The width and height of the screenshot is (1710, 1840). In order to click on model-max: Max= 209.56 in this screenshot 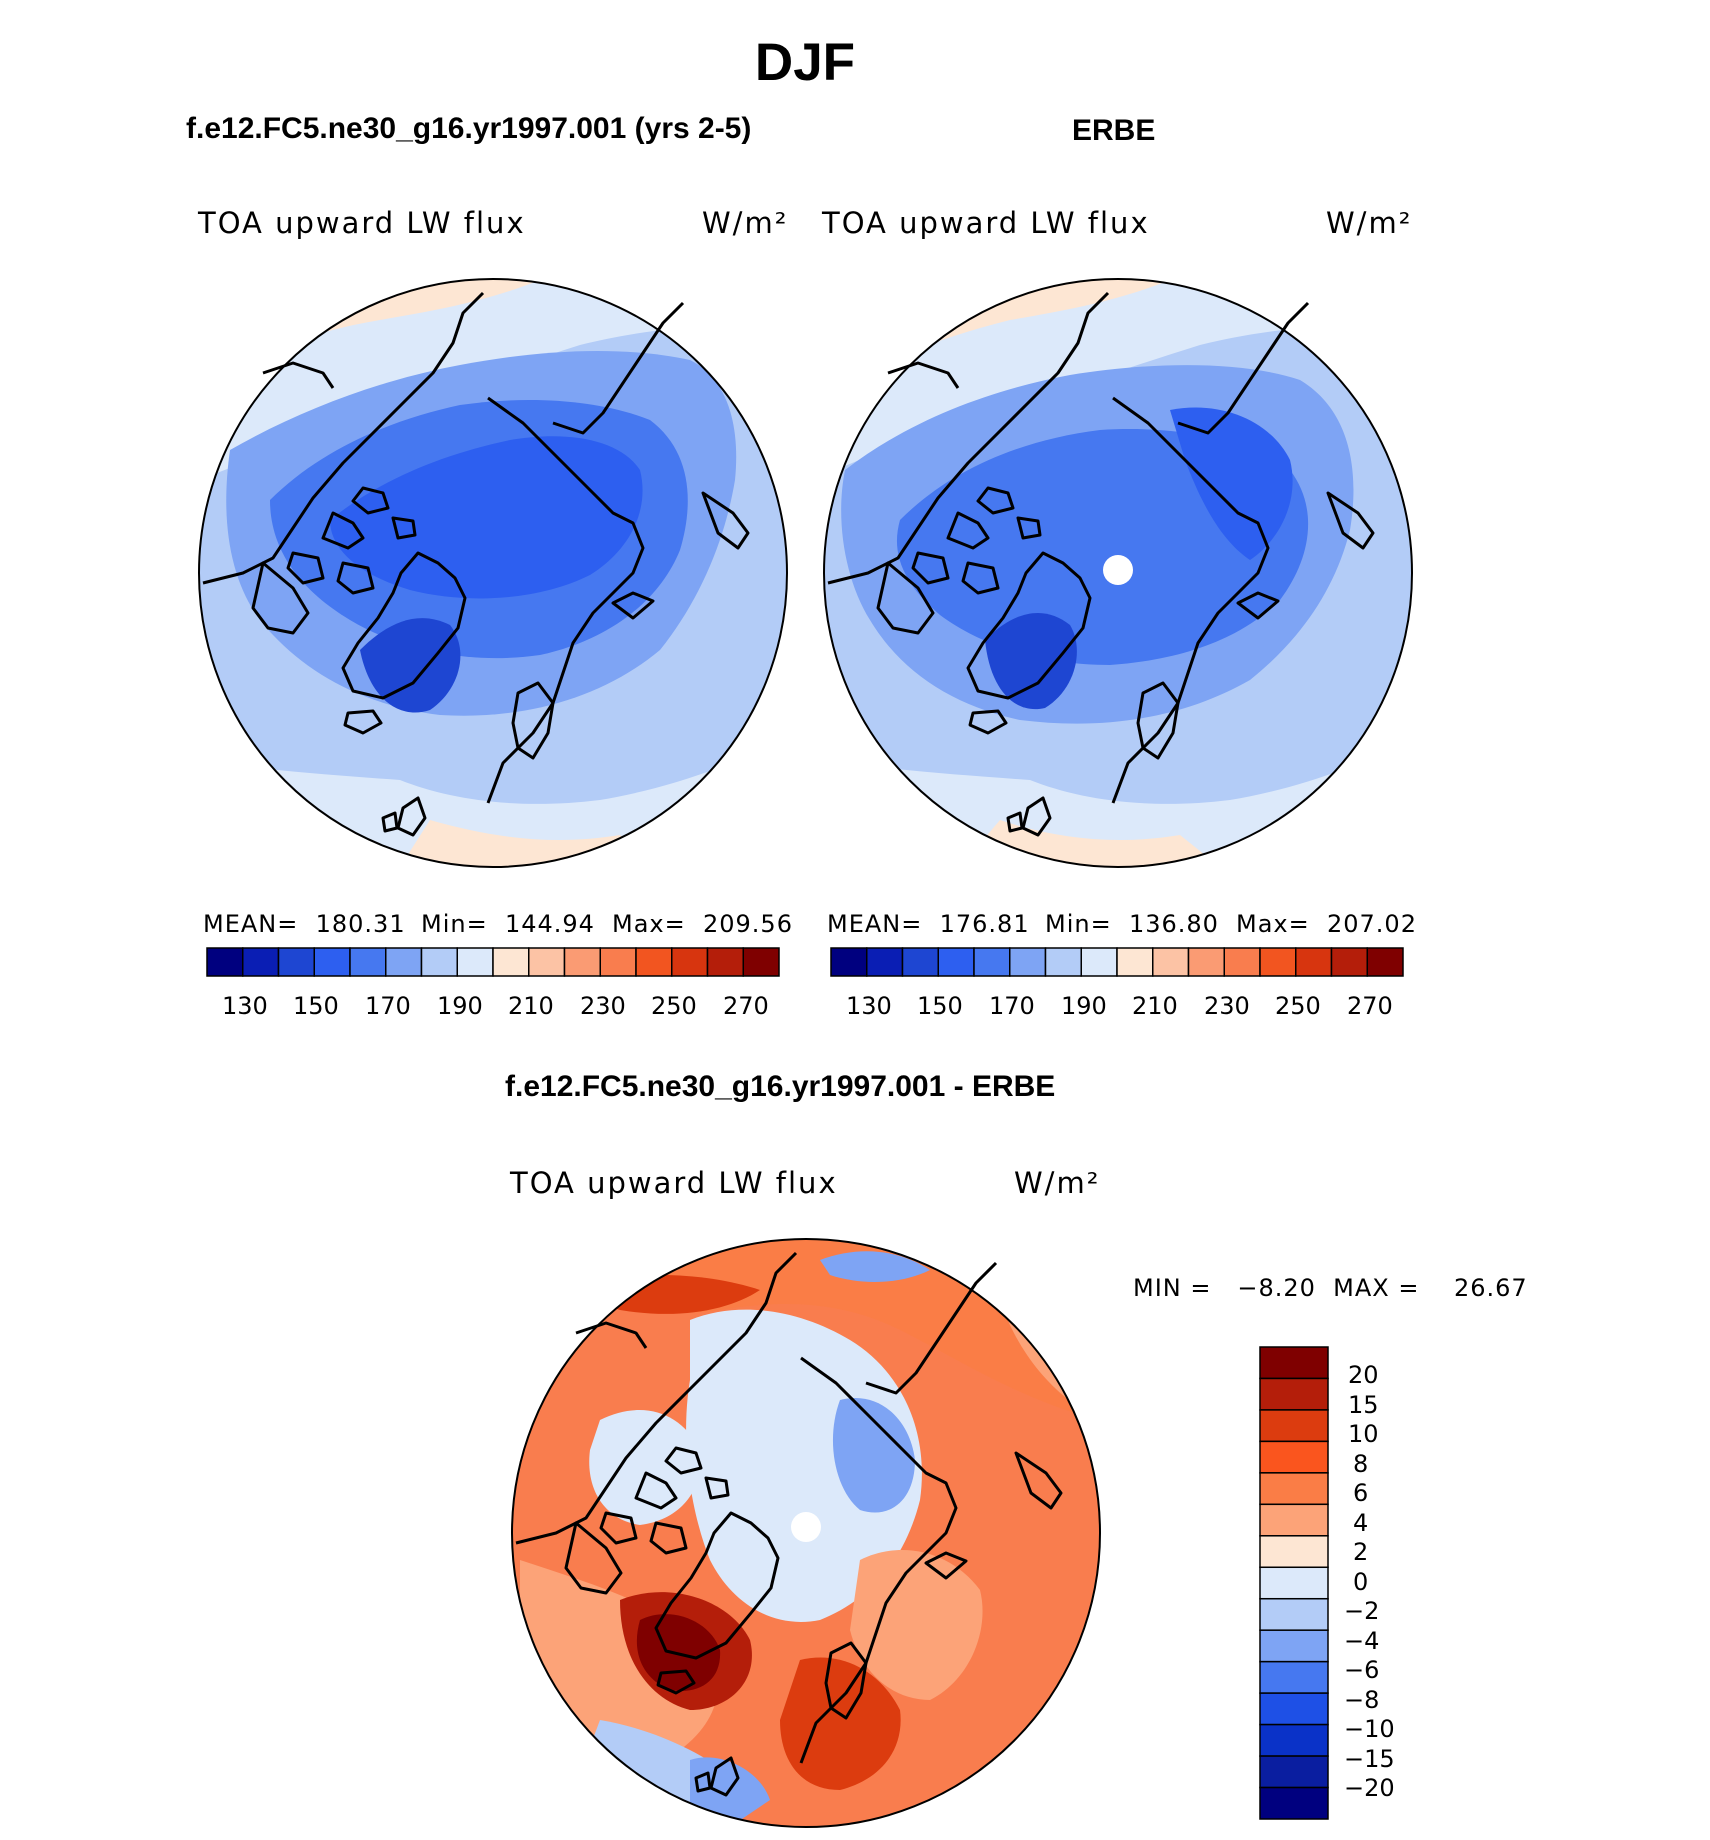, I will do `click(702, 924)`.